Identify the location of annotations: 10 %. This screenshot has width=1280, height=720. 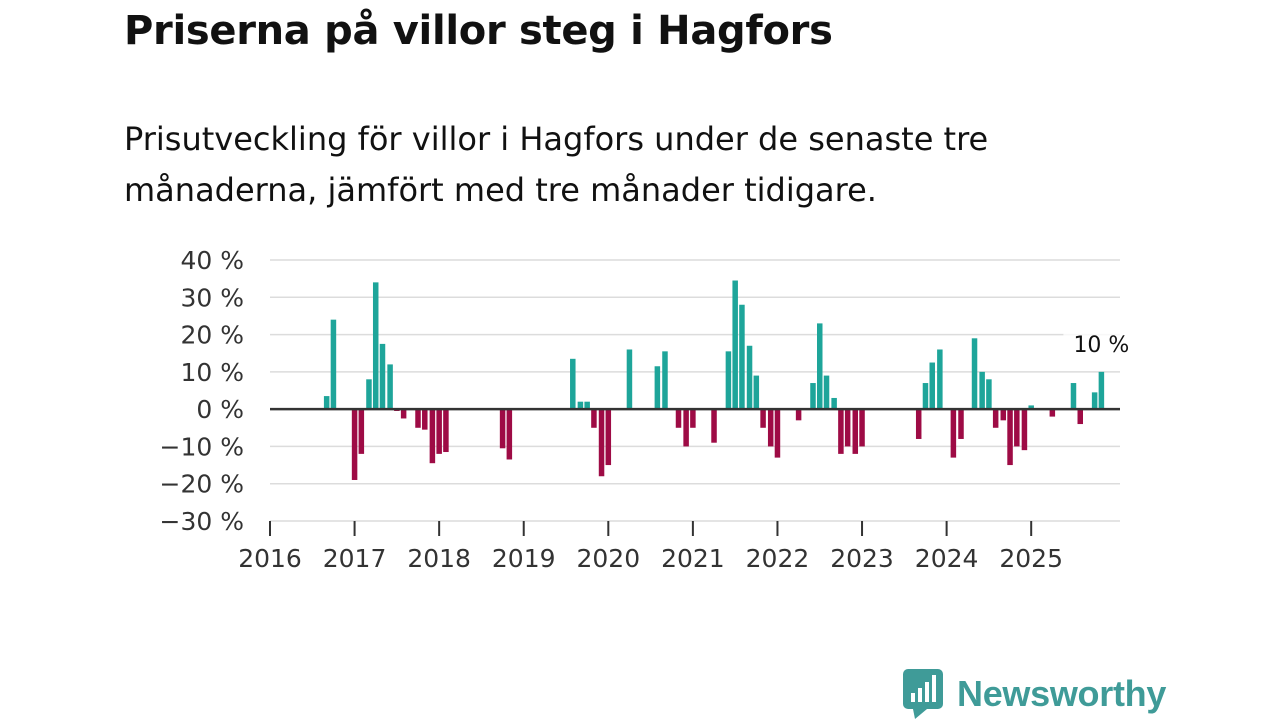
(1101, 342).